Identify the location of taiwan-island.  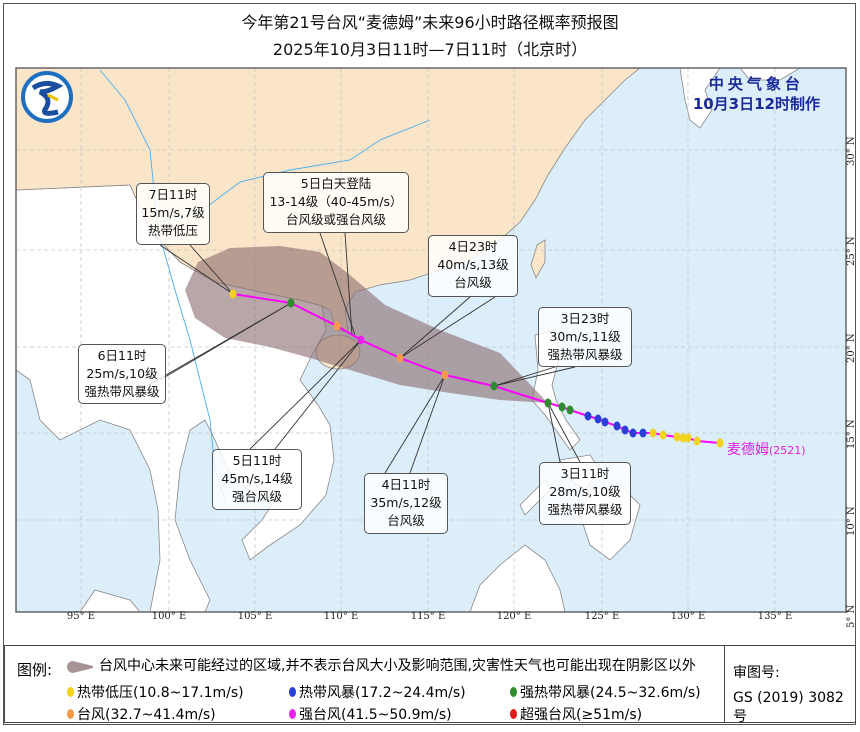
(538, 259).